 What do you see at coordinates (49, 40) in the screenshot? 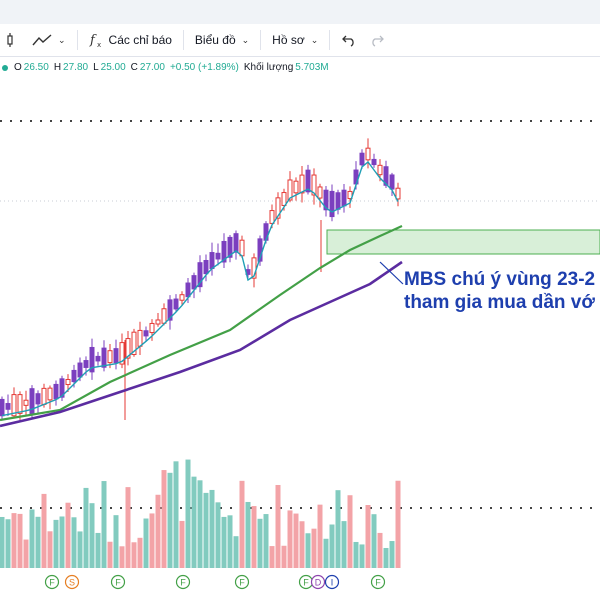
I see `line-chart-type-button: ⌄` at bounding box center [49, 40].